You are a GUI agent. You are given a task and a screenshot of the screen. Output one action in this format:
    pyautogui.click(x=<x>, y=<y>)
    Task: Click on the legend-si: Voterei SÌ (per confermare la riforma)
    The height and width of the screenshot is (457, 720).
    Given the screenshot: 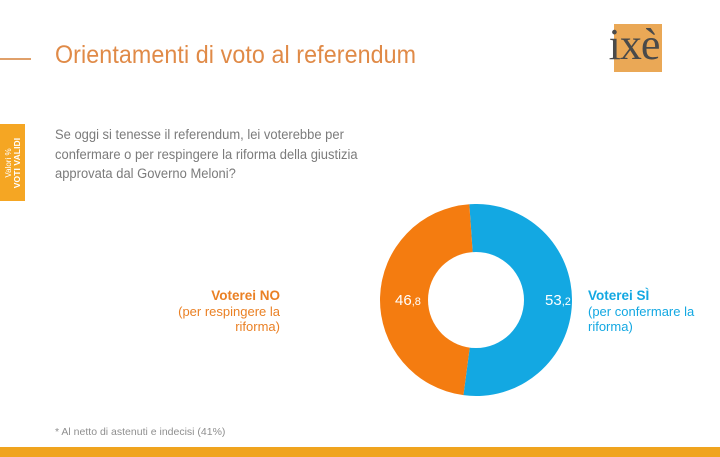 What is the action you would take?
    pyautogui.click(x=647, y=311)
    